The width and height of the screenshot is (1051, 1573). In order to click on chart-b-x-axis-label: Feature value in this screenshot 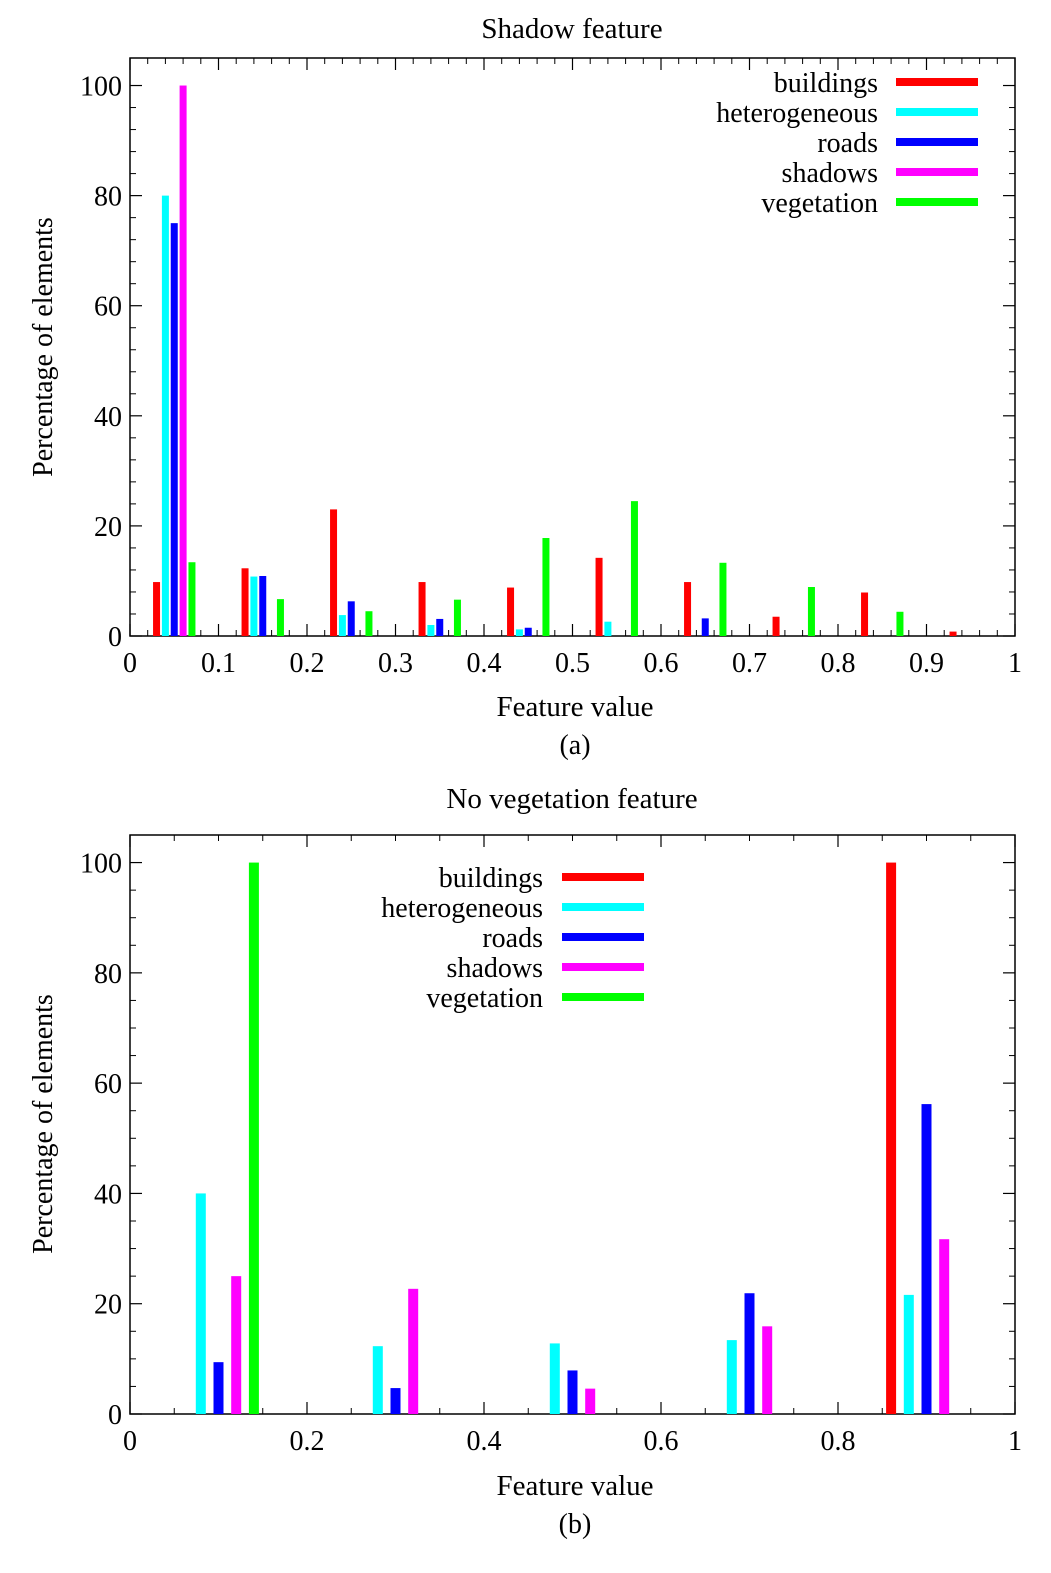, I will do `click(574, 1486)`.